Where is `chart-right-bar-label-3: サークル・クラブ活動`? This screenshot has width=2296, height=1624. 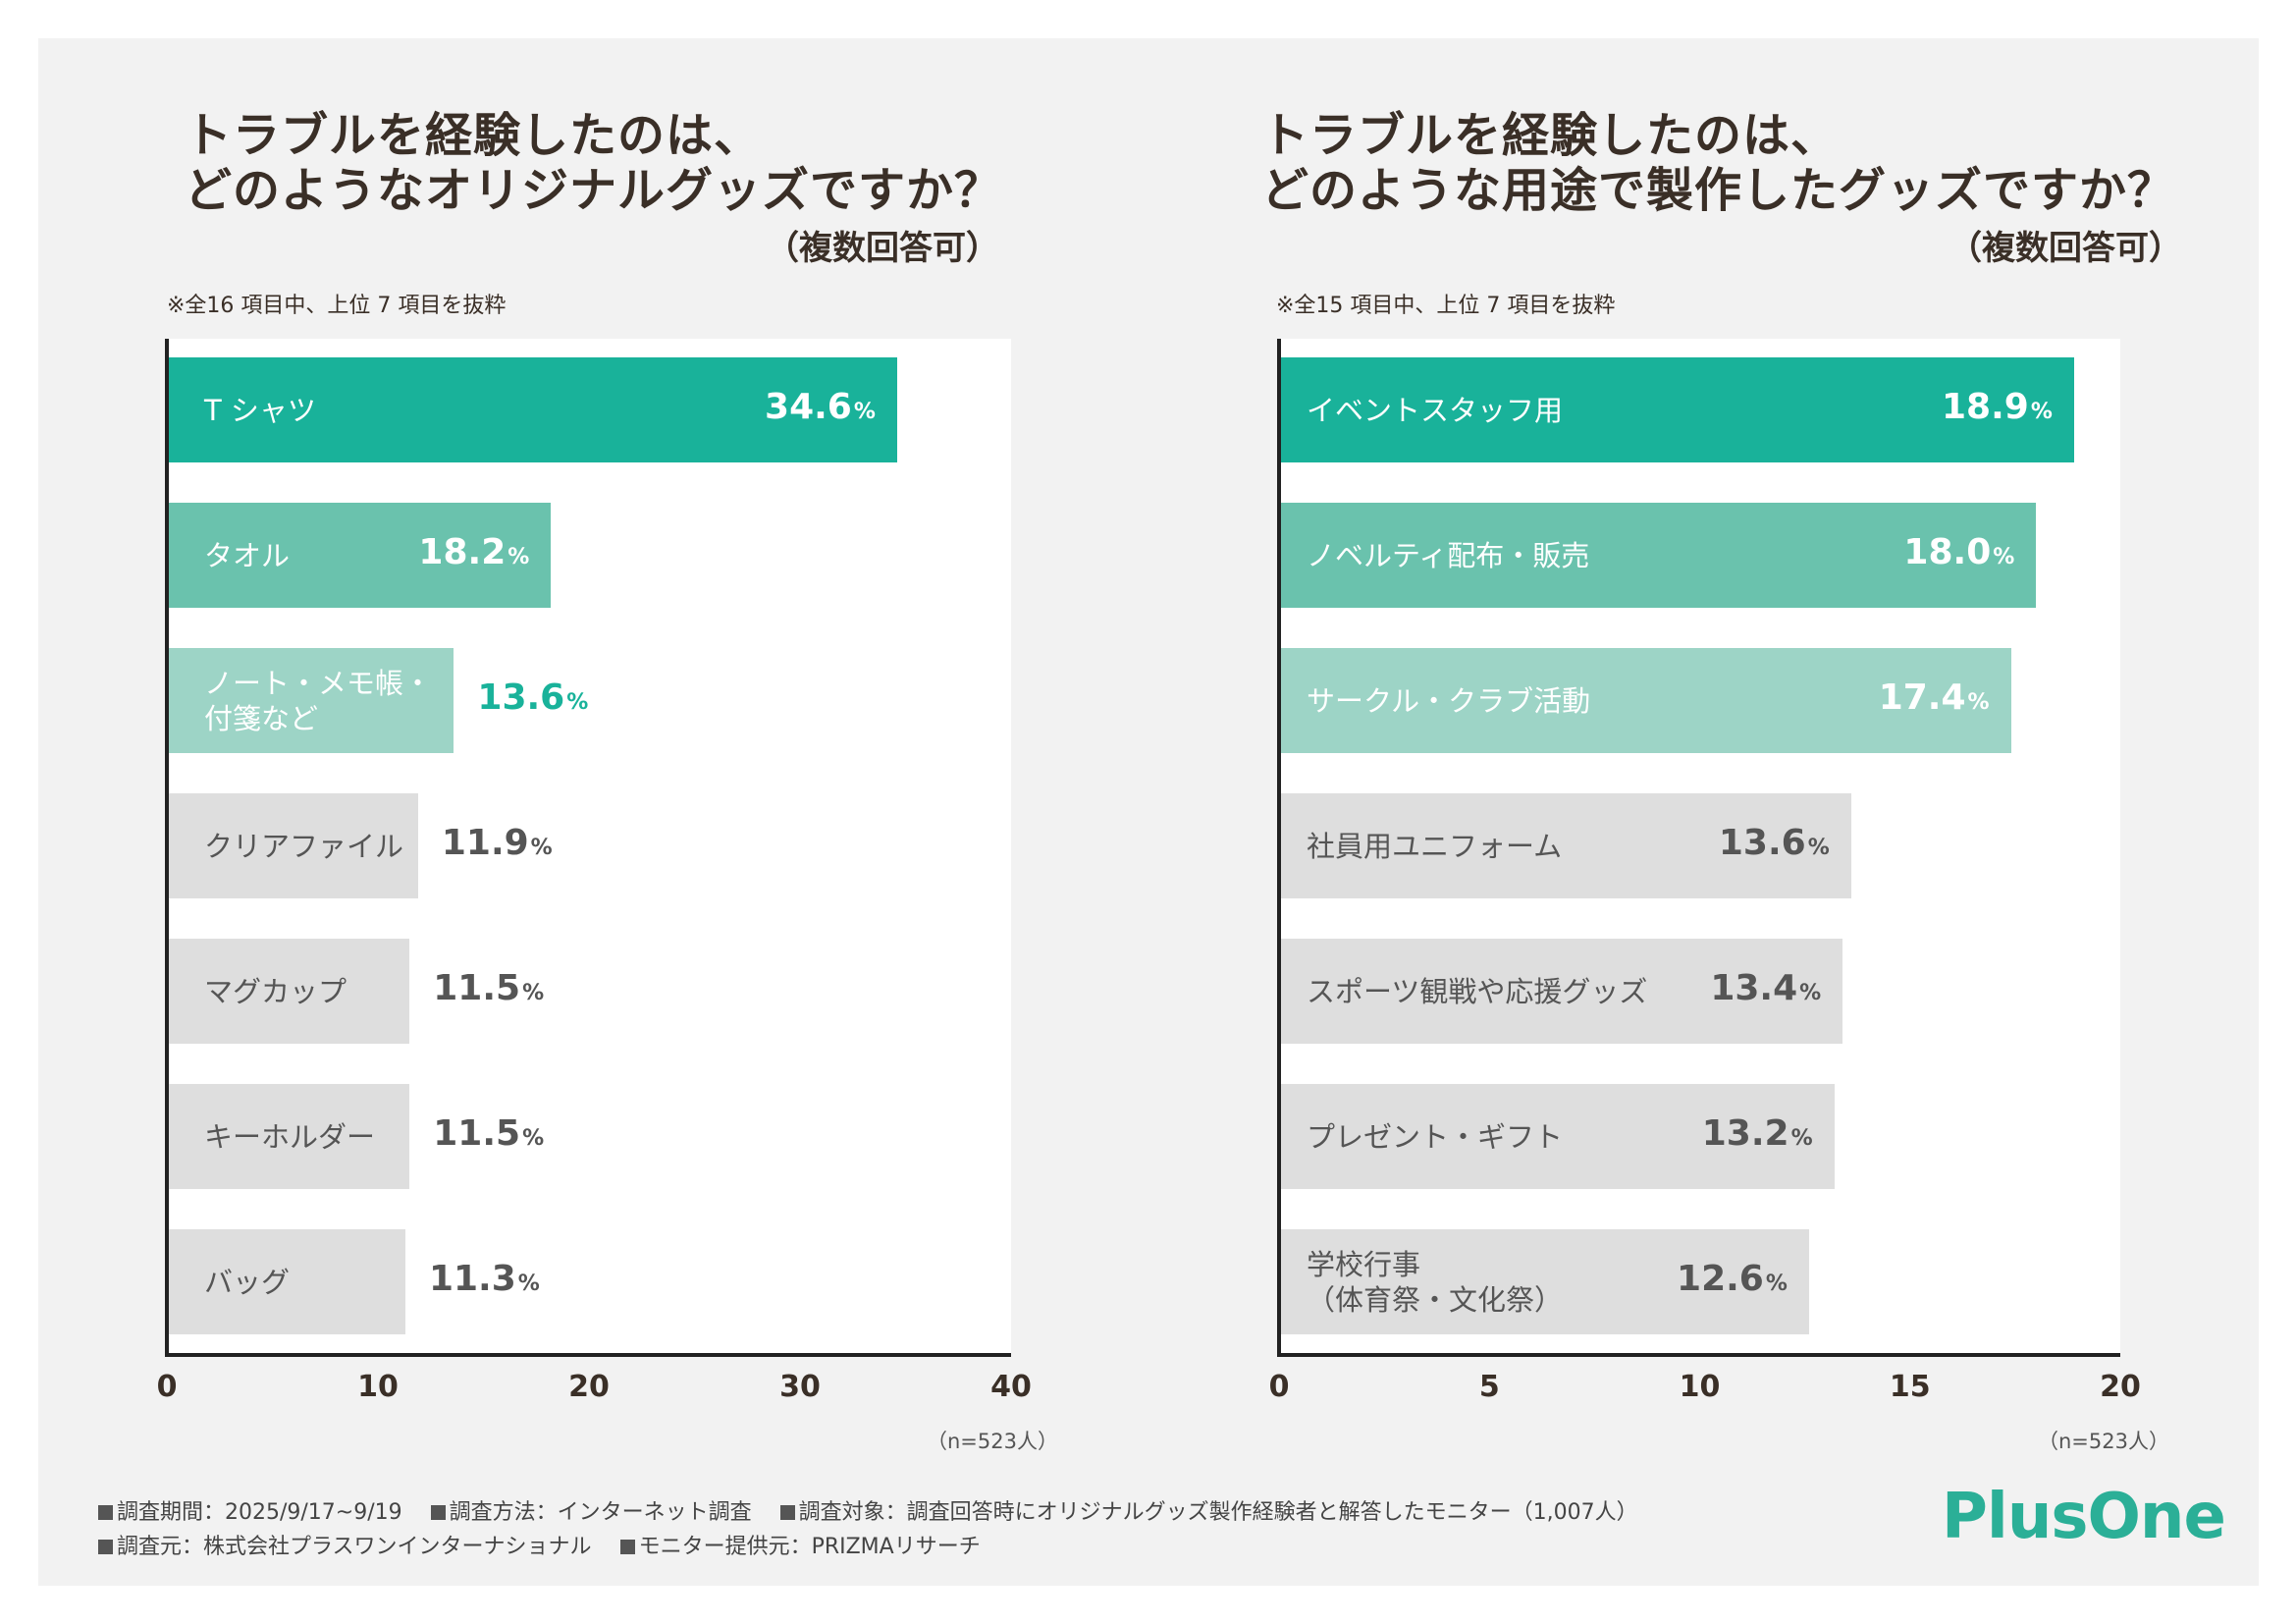 chart-right-bar-label-3: サークル・クラブ活動 is located at coordinates (1448, 701).